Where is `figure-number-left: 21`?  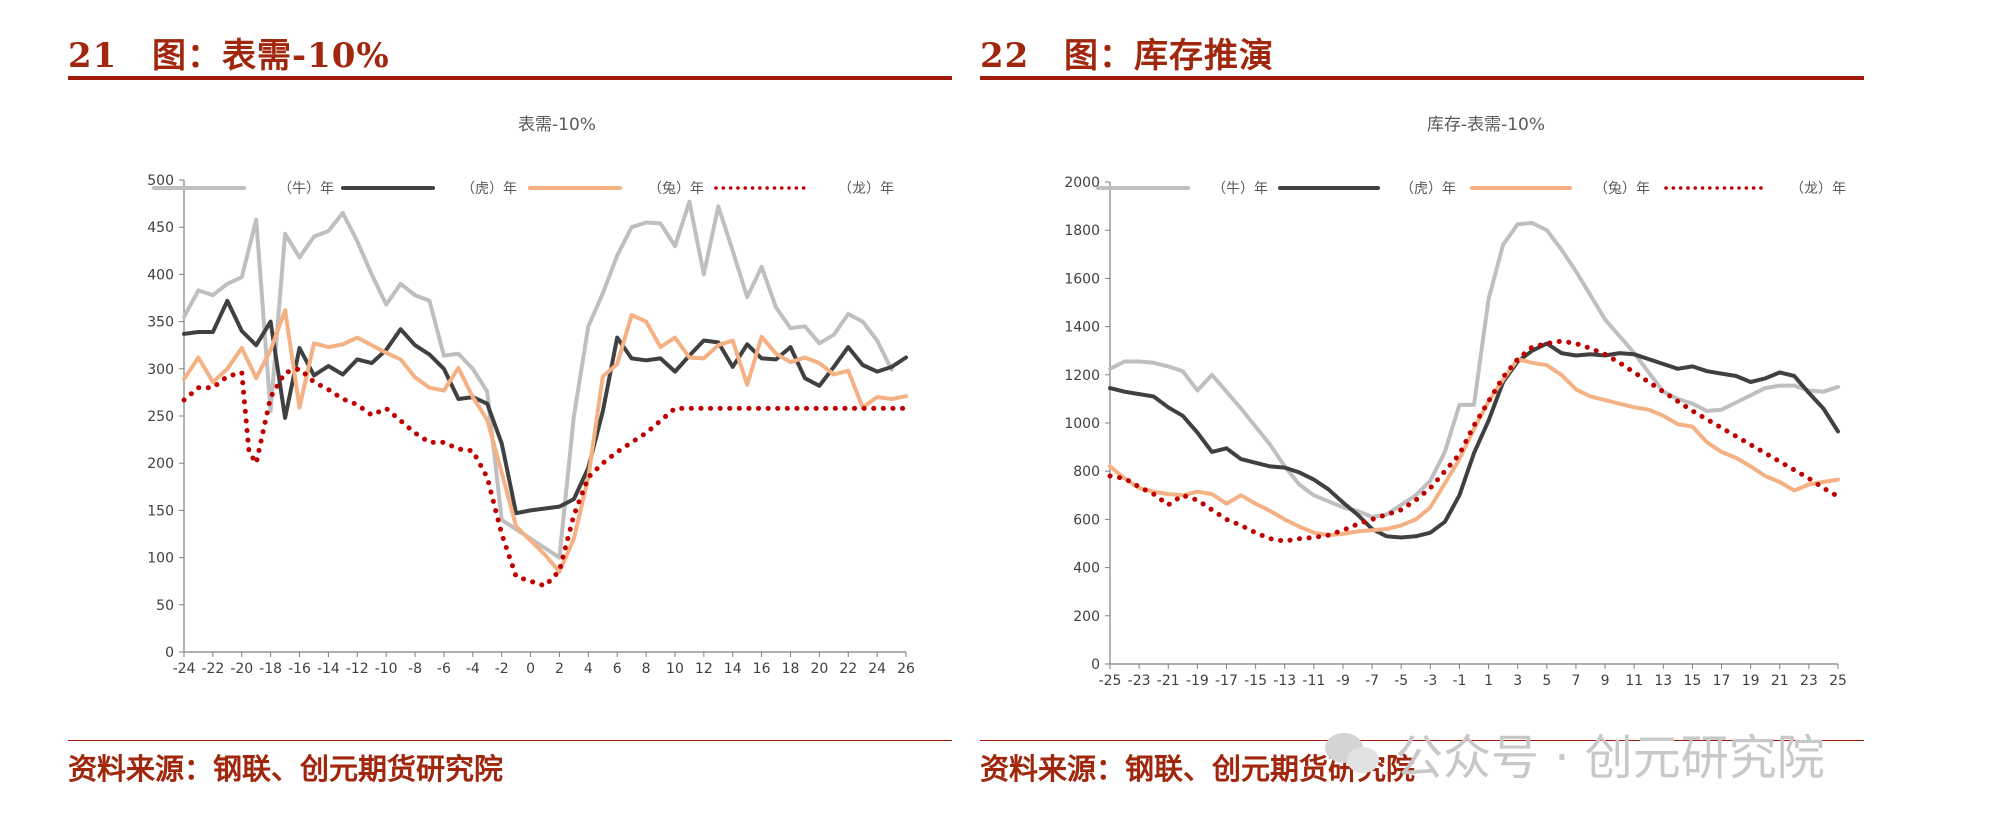 figure-number-left: 21 is located at coordinates (93, 56).